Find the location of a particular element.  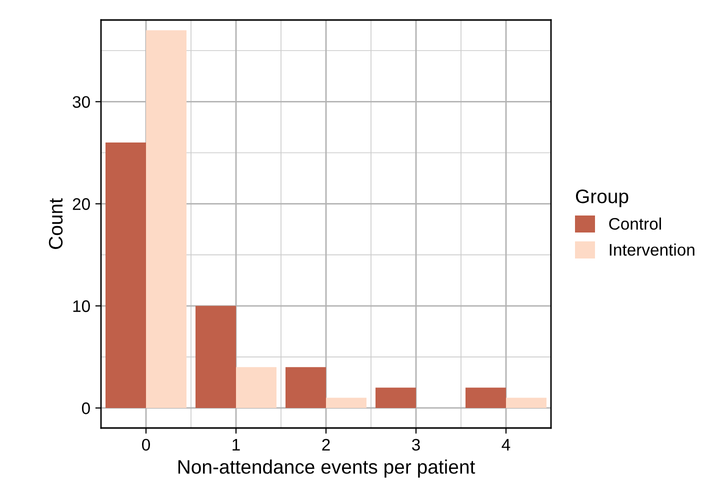

y-tick-label: 20 is located at coordinates (81, 204).